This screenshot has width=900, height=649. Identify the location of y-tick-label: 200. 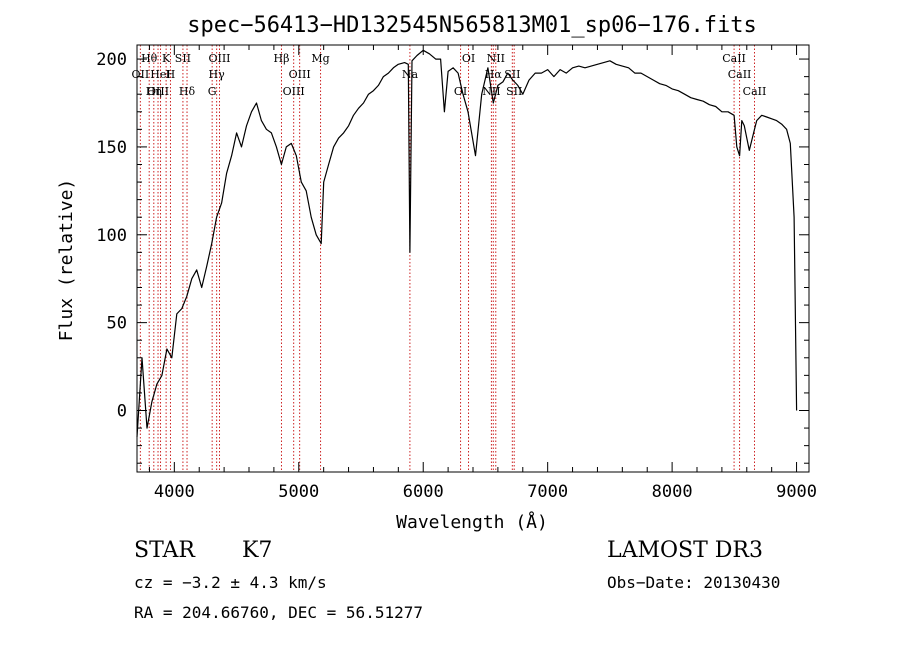
(111, 60).